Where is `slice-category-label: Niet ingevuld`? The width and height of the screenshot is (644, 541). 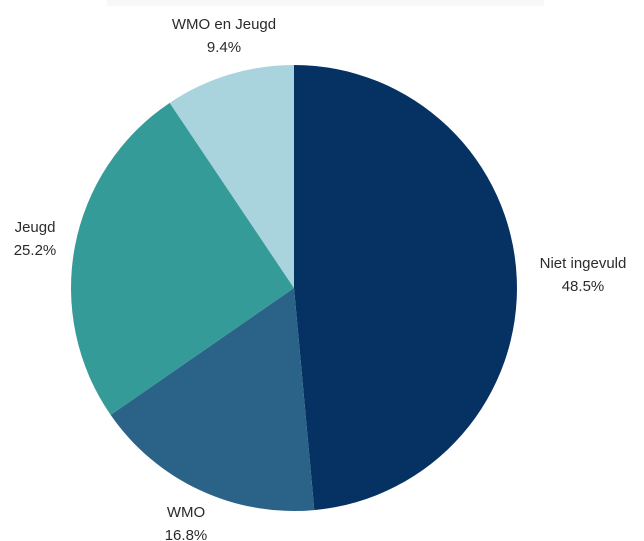
slice-category-label: Niet ingevuld is located at coordinates (583, 263).